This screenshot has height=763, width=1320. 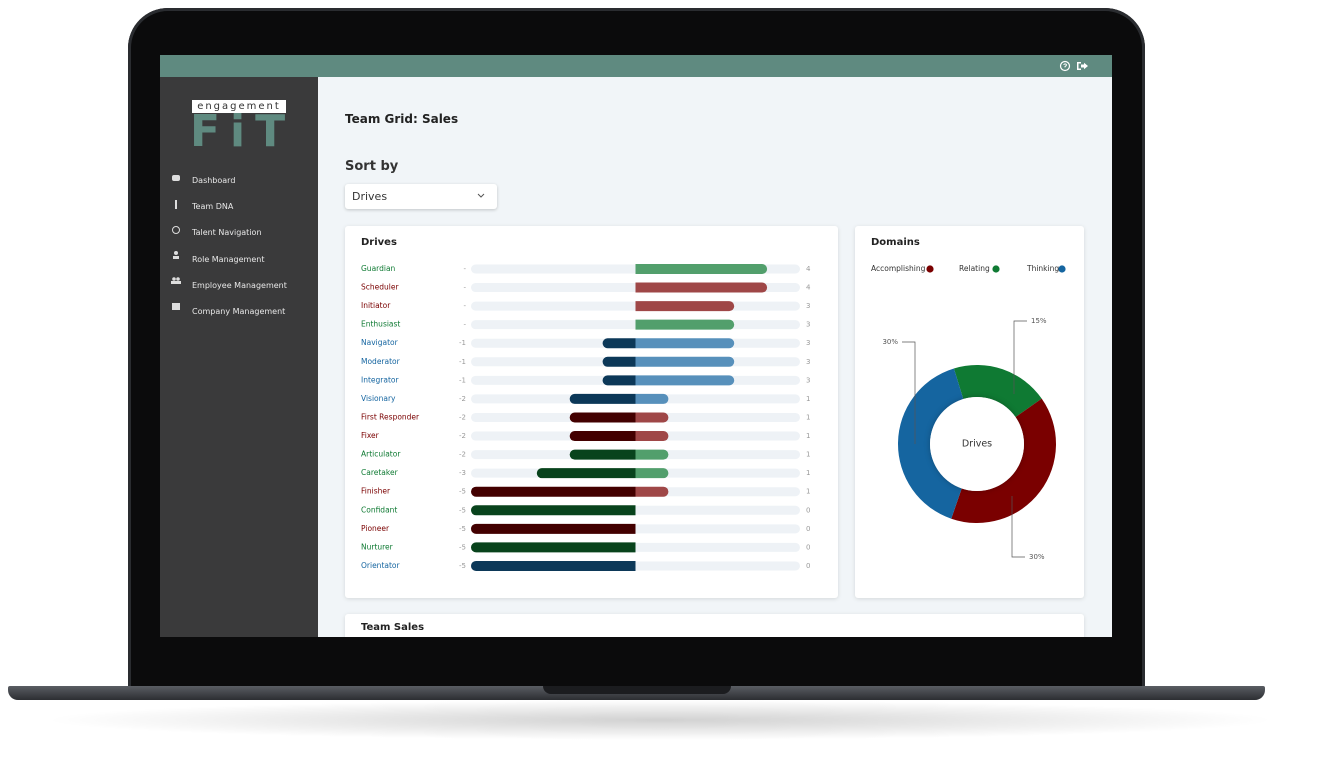 I want to click on category-label: Fixer, so click(x=370, y=435).